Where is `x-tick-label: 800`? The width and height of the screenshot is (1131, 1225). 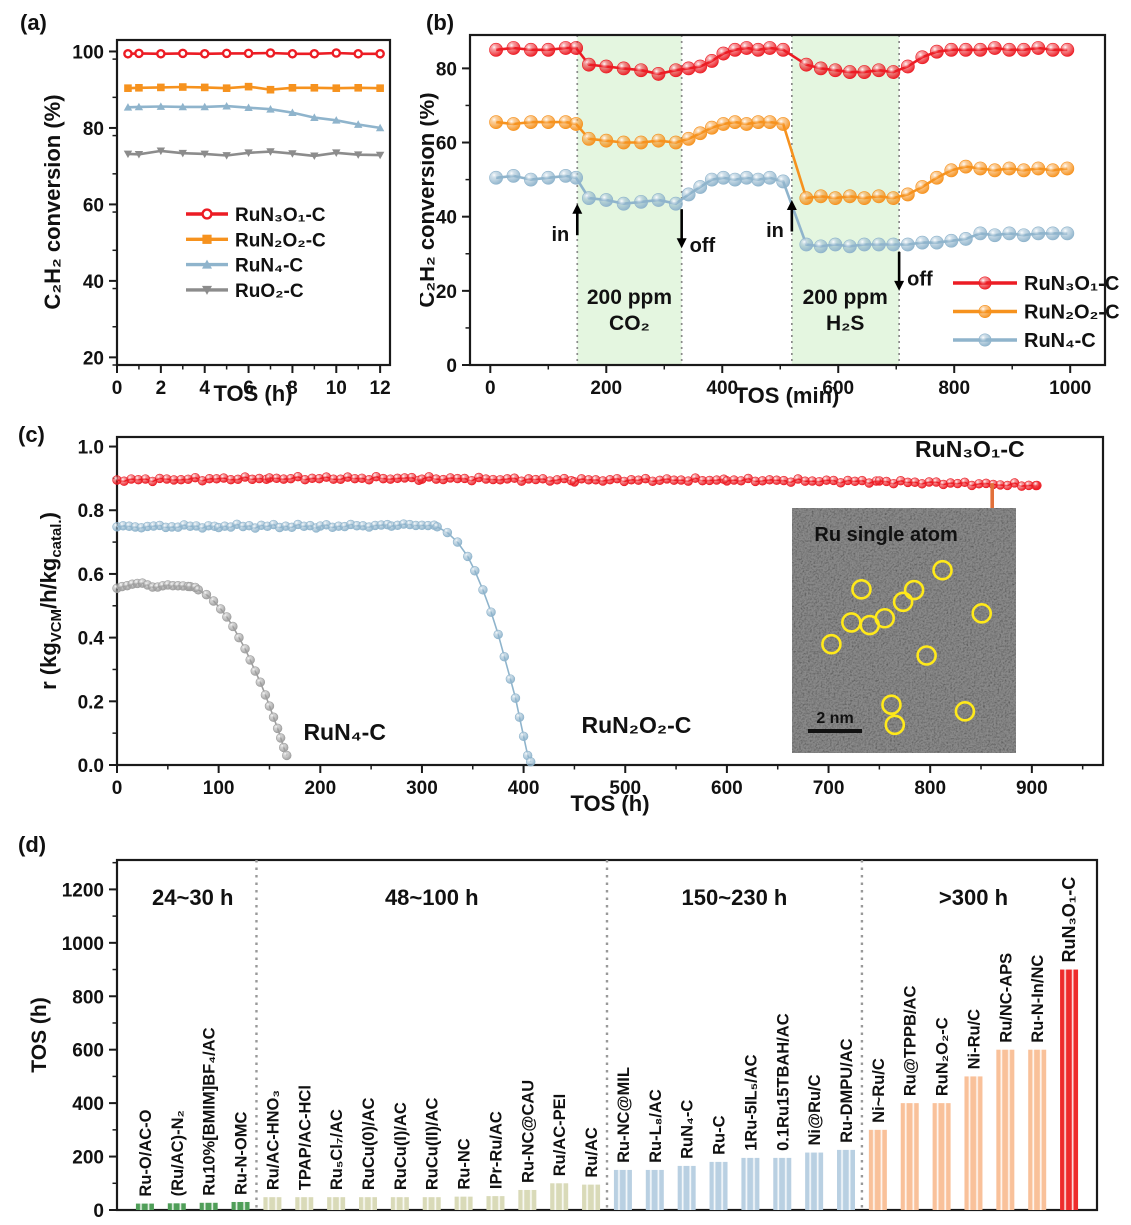
x-tick-label: 800 is located at coordinates (954, 388).